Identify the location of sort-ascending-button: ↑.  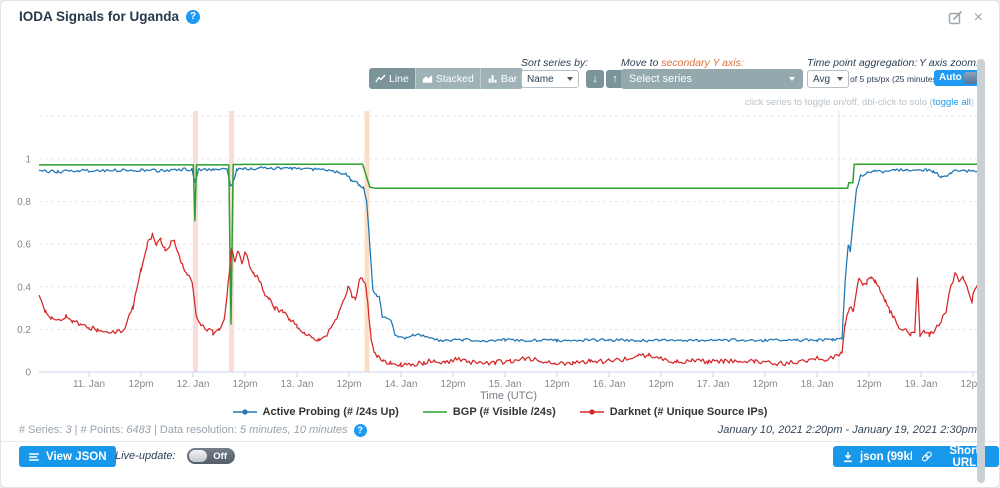
(615, 79).